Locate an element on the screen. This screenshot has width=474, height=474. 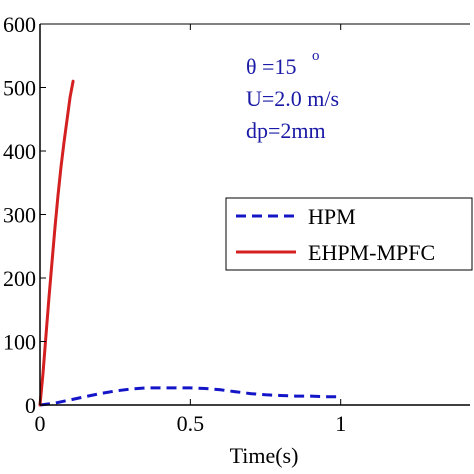
annotation-block: θ =15 o U=2.0 m/s dp=2mm is located at coordinates (292, 95).